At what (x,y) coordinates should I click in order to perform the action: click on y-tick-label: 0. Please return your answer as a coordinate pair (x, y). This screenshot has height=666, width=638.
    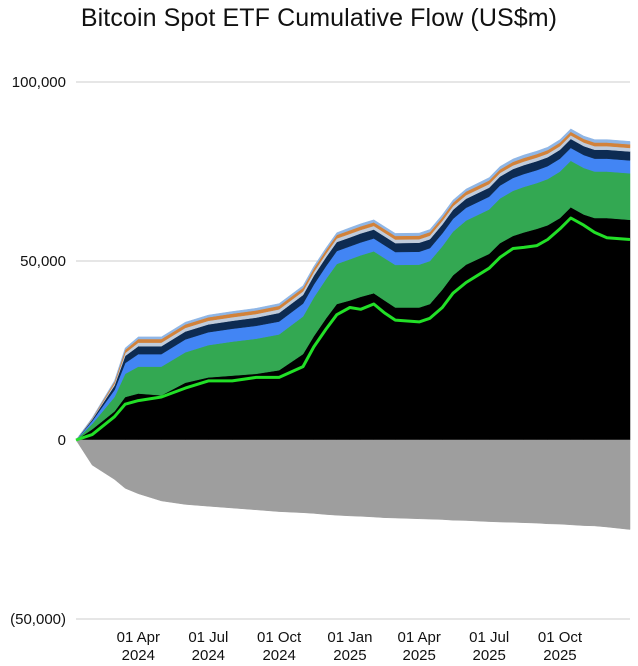
    Looking at the image, I should click on (62, 440).